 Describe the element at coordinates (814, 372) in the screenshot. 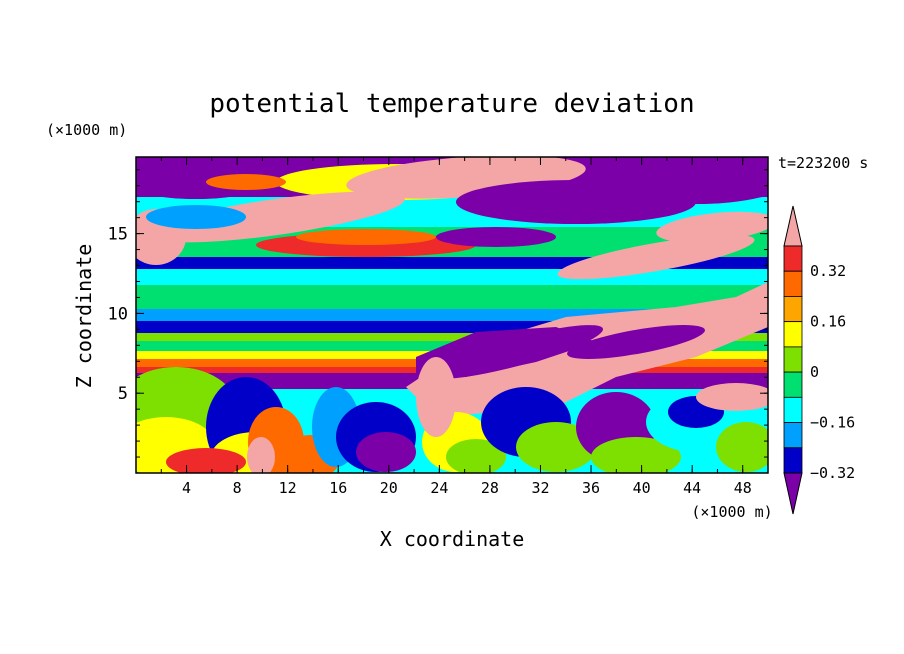

I see `colorbar-label: 0` at that location.